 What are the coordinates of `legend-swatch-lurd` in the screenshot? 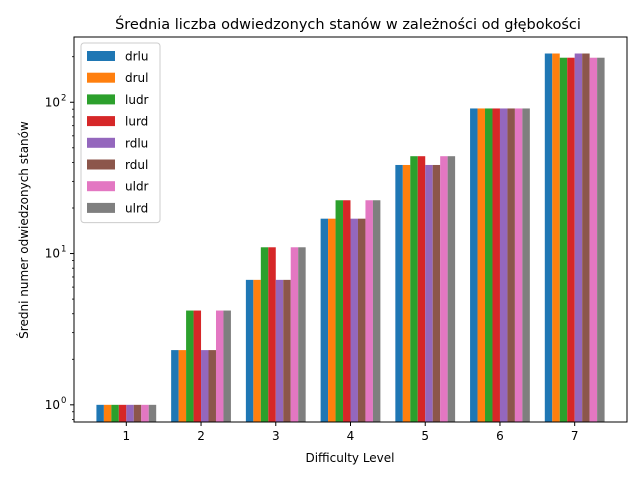 It's located at (101, 121).